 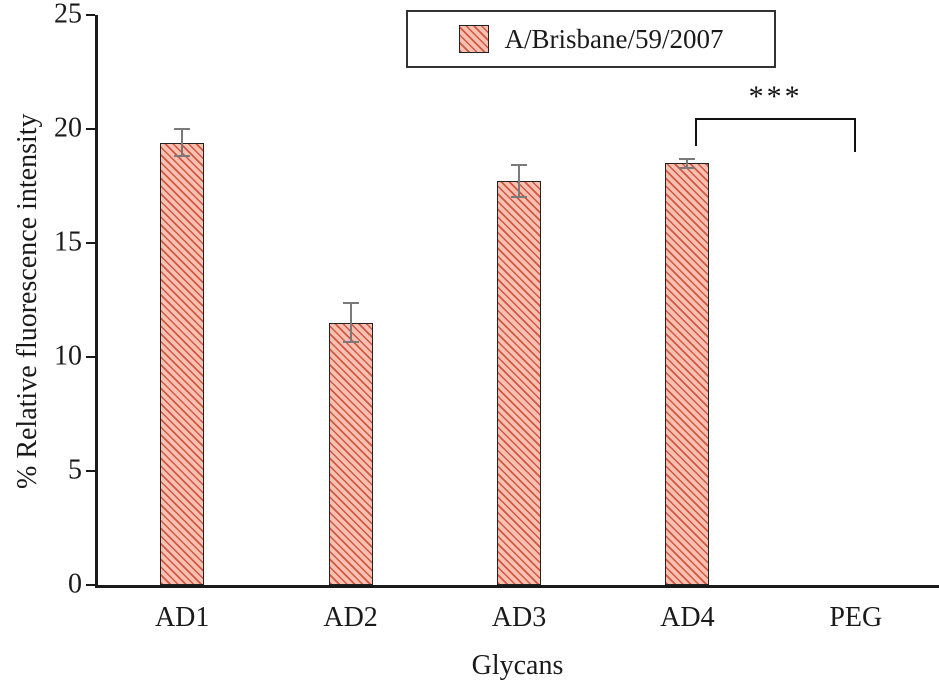 I want to click on legend-label: A/Brisbane/59/2007, so click(x=614, y=38).